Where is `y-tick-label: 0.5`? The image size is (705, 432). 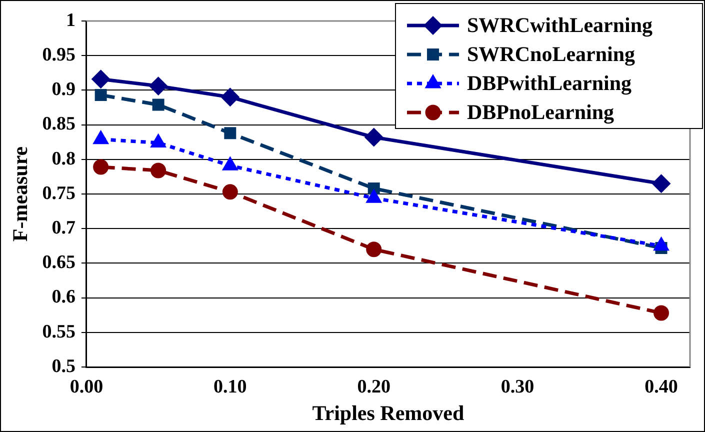 y-tick-label: 0.5 is located at coordinates (64, 366).